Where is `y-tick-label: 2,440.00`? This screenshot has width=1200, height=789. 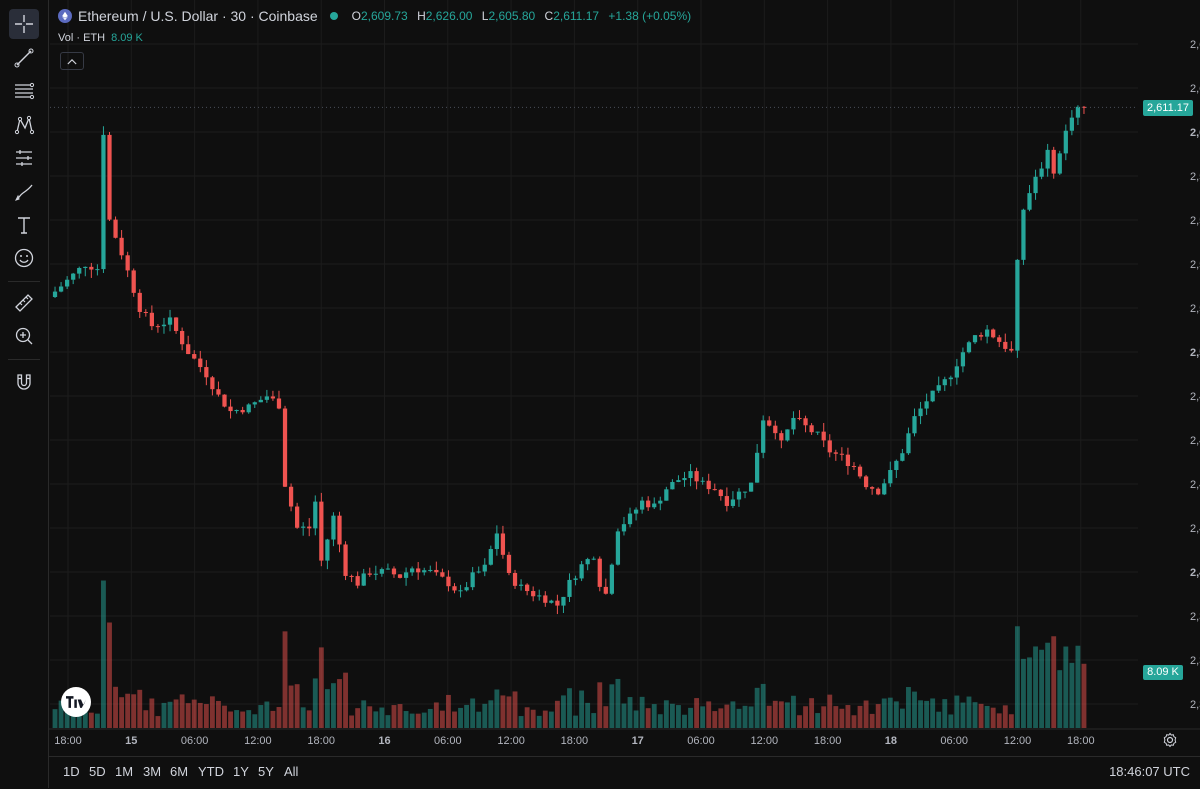
y-tick-label: 2,440.00 is located at coordinates (1195, 485).